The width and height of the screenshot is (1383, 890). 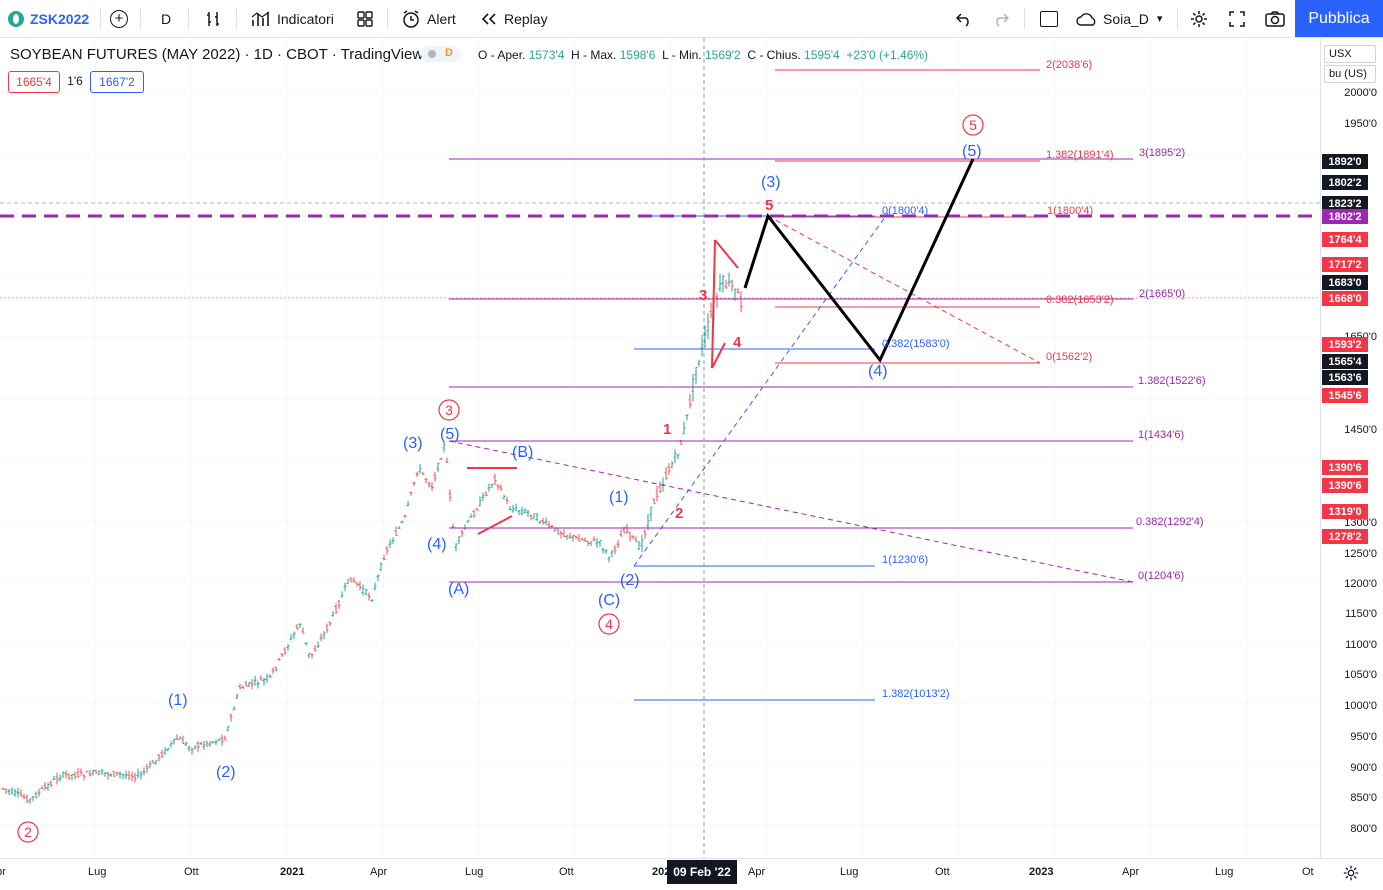 I want to click on grid-layout-icon, so click(x=365, y=18).